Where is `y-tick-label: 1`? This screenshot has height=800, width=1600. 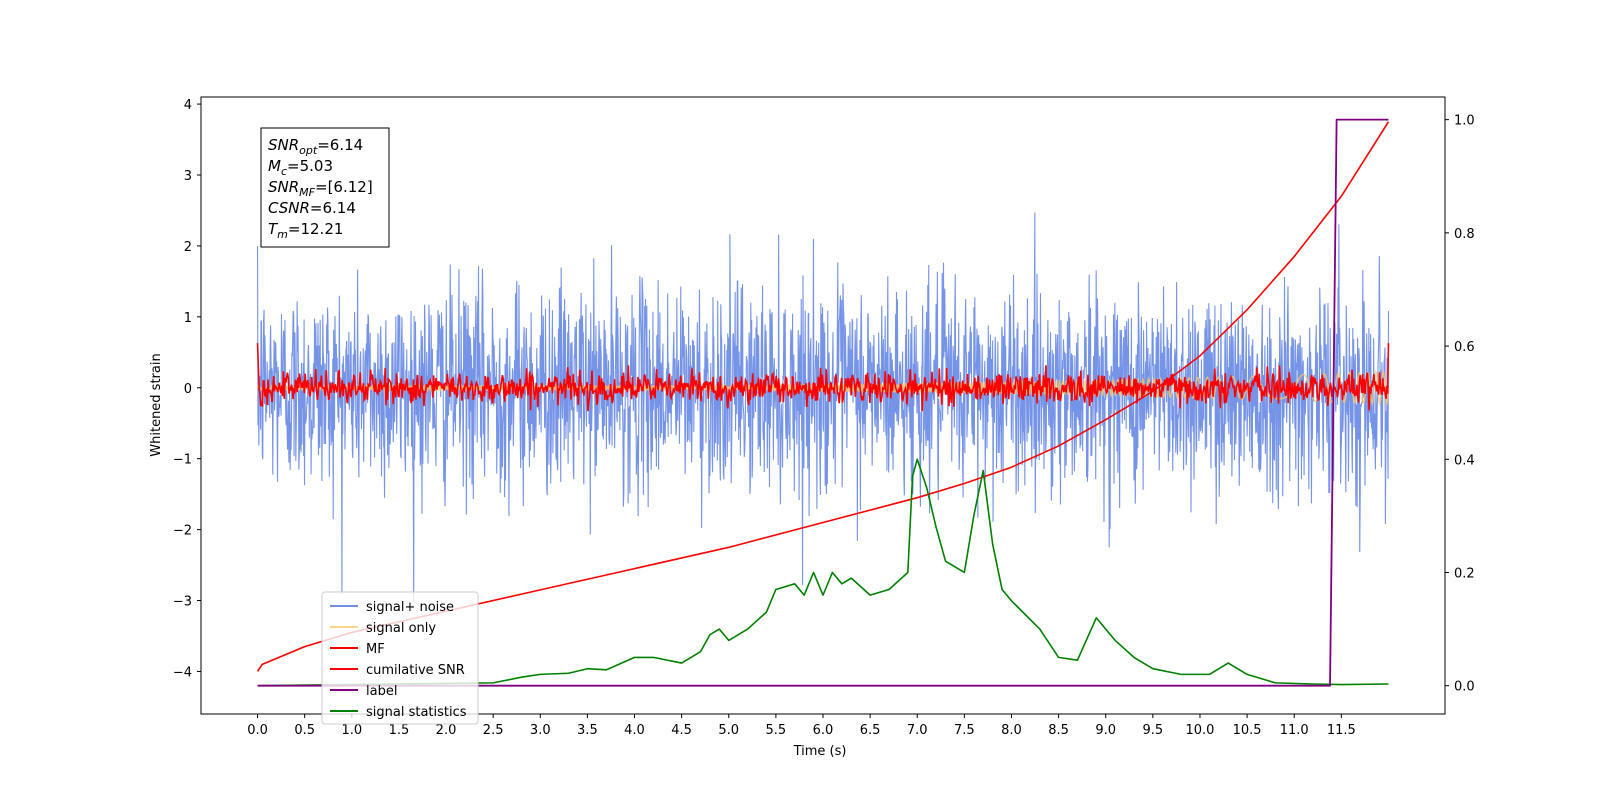 y-tick-label: 1 is located at coordinates (188, 318).